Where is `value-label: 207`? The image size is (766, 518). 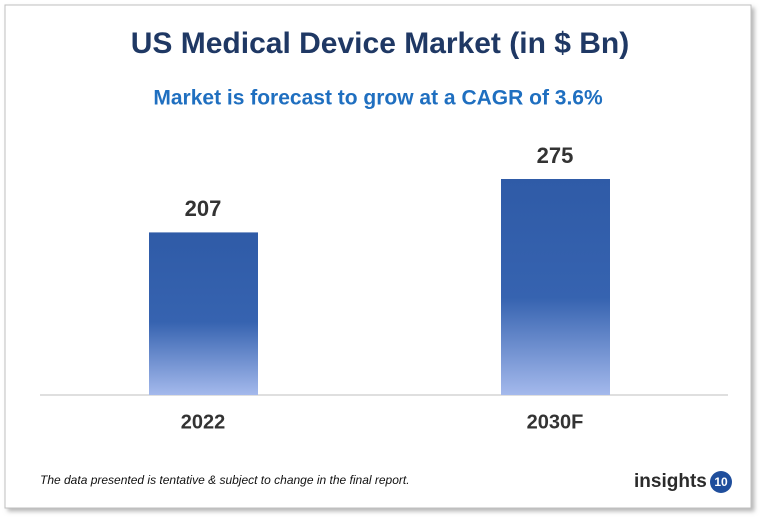 value-label: 207 is located at coordinates (203, 208).